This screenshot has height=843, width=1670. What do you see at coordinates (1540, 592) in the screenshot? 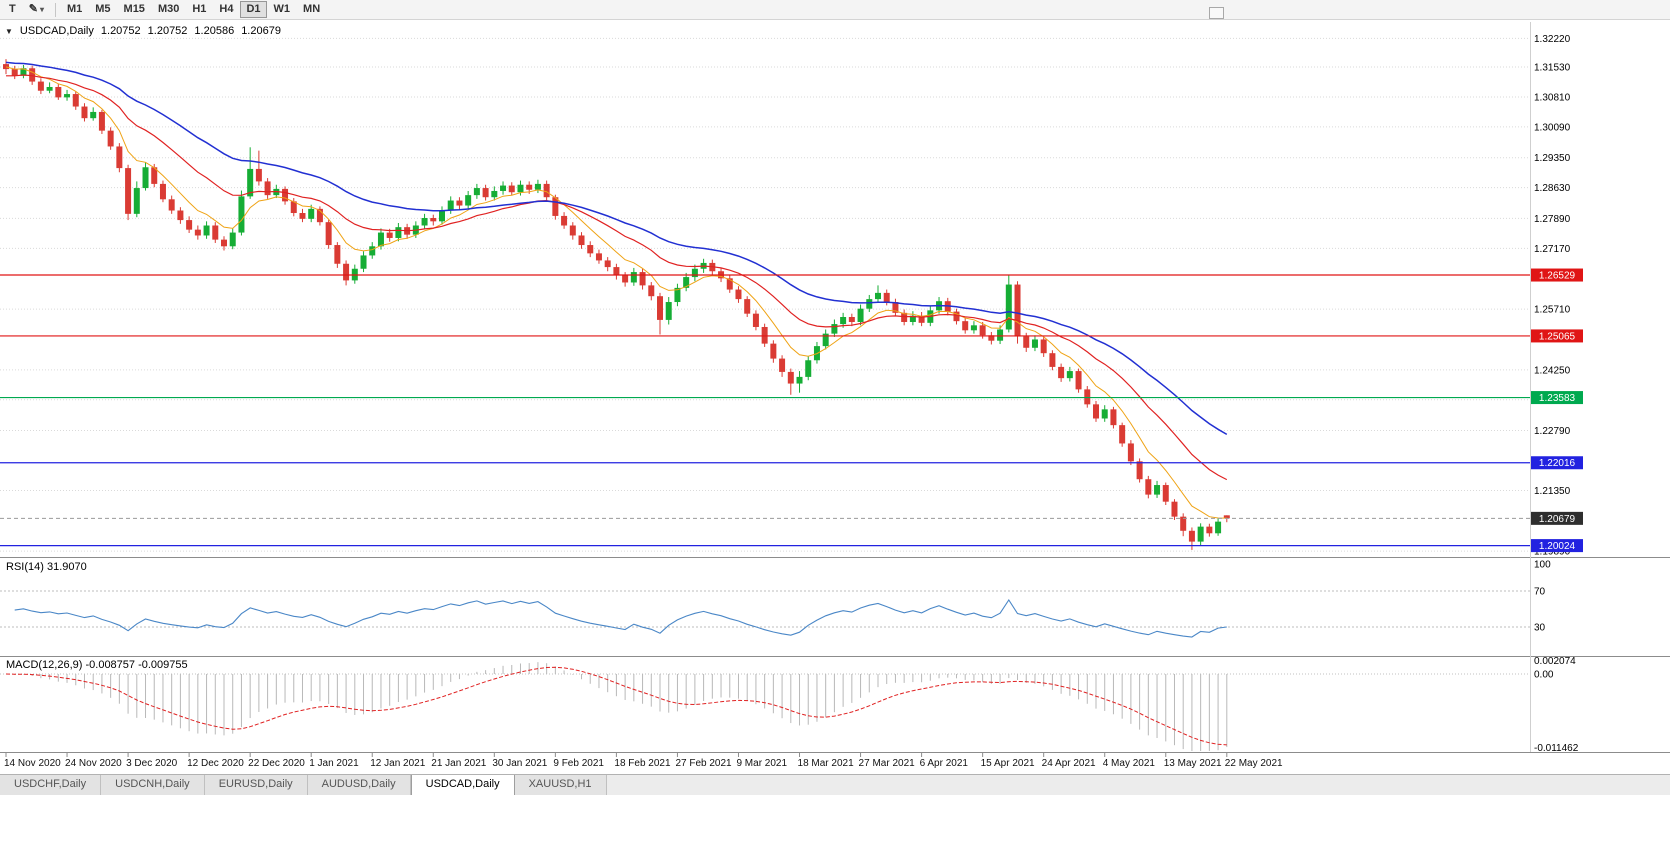
I see `svg-text: 70` at bounding box center [1540, 592].